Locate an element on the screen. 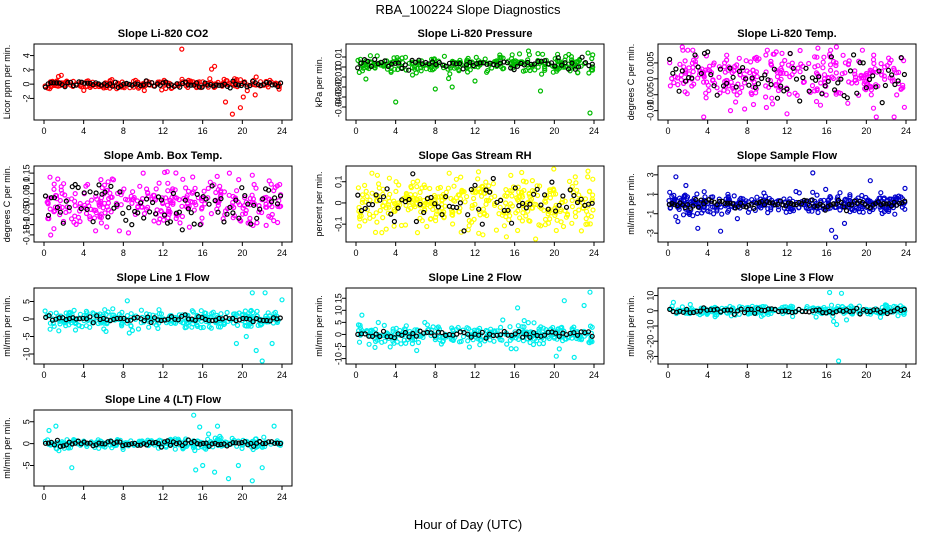 This screenshot has width=936, height=540. y-tick-label: -10 is located at coordinates (338, 358).